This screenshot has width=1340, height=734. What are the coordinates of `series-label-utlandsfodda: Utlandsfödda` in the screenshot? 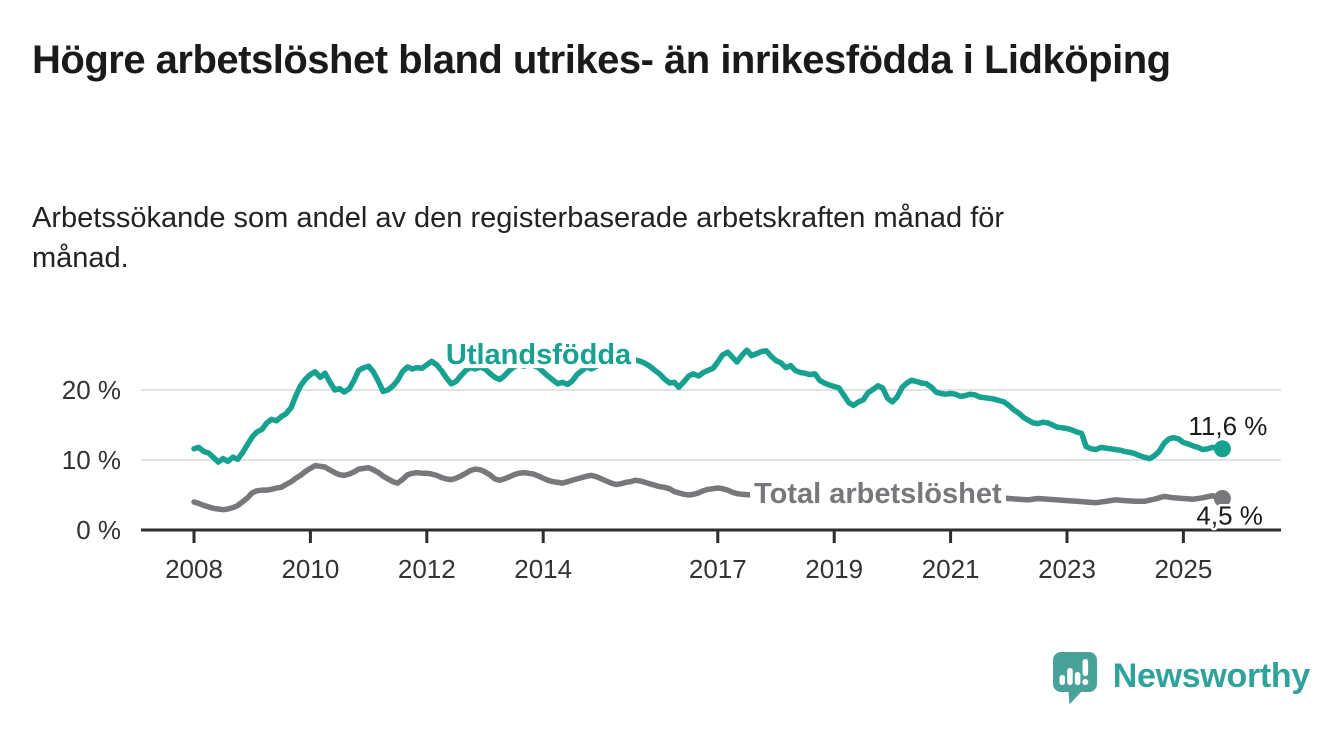 It's located at (539, 355).